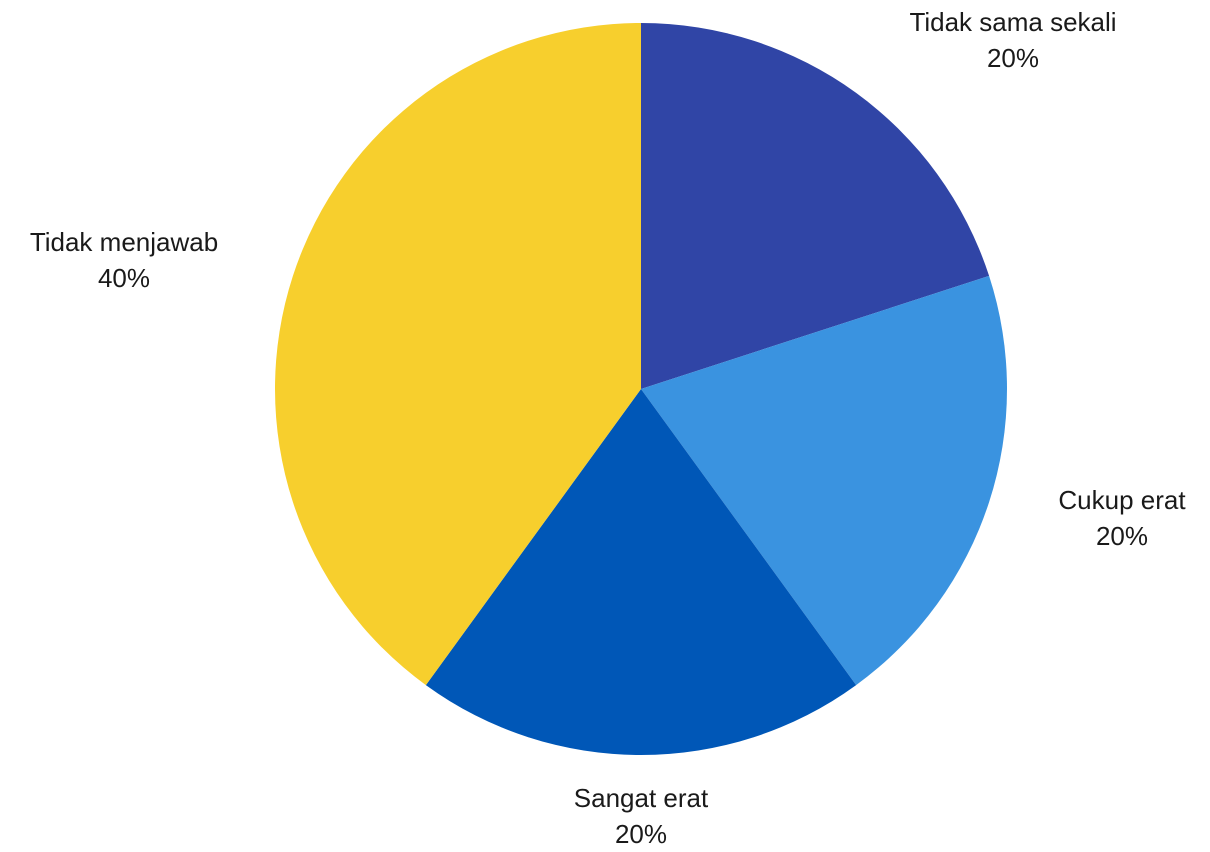  Describe the element at coordinates (1121, 518) in the screenshot. I see `slice-label: Cukup erat 20%` at that location.